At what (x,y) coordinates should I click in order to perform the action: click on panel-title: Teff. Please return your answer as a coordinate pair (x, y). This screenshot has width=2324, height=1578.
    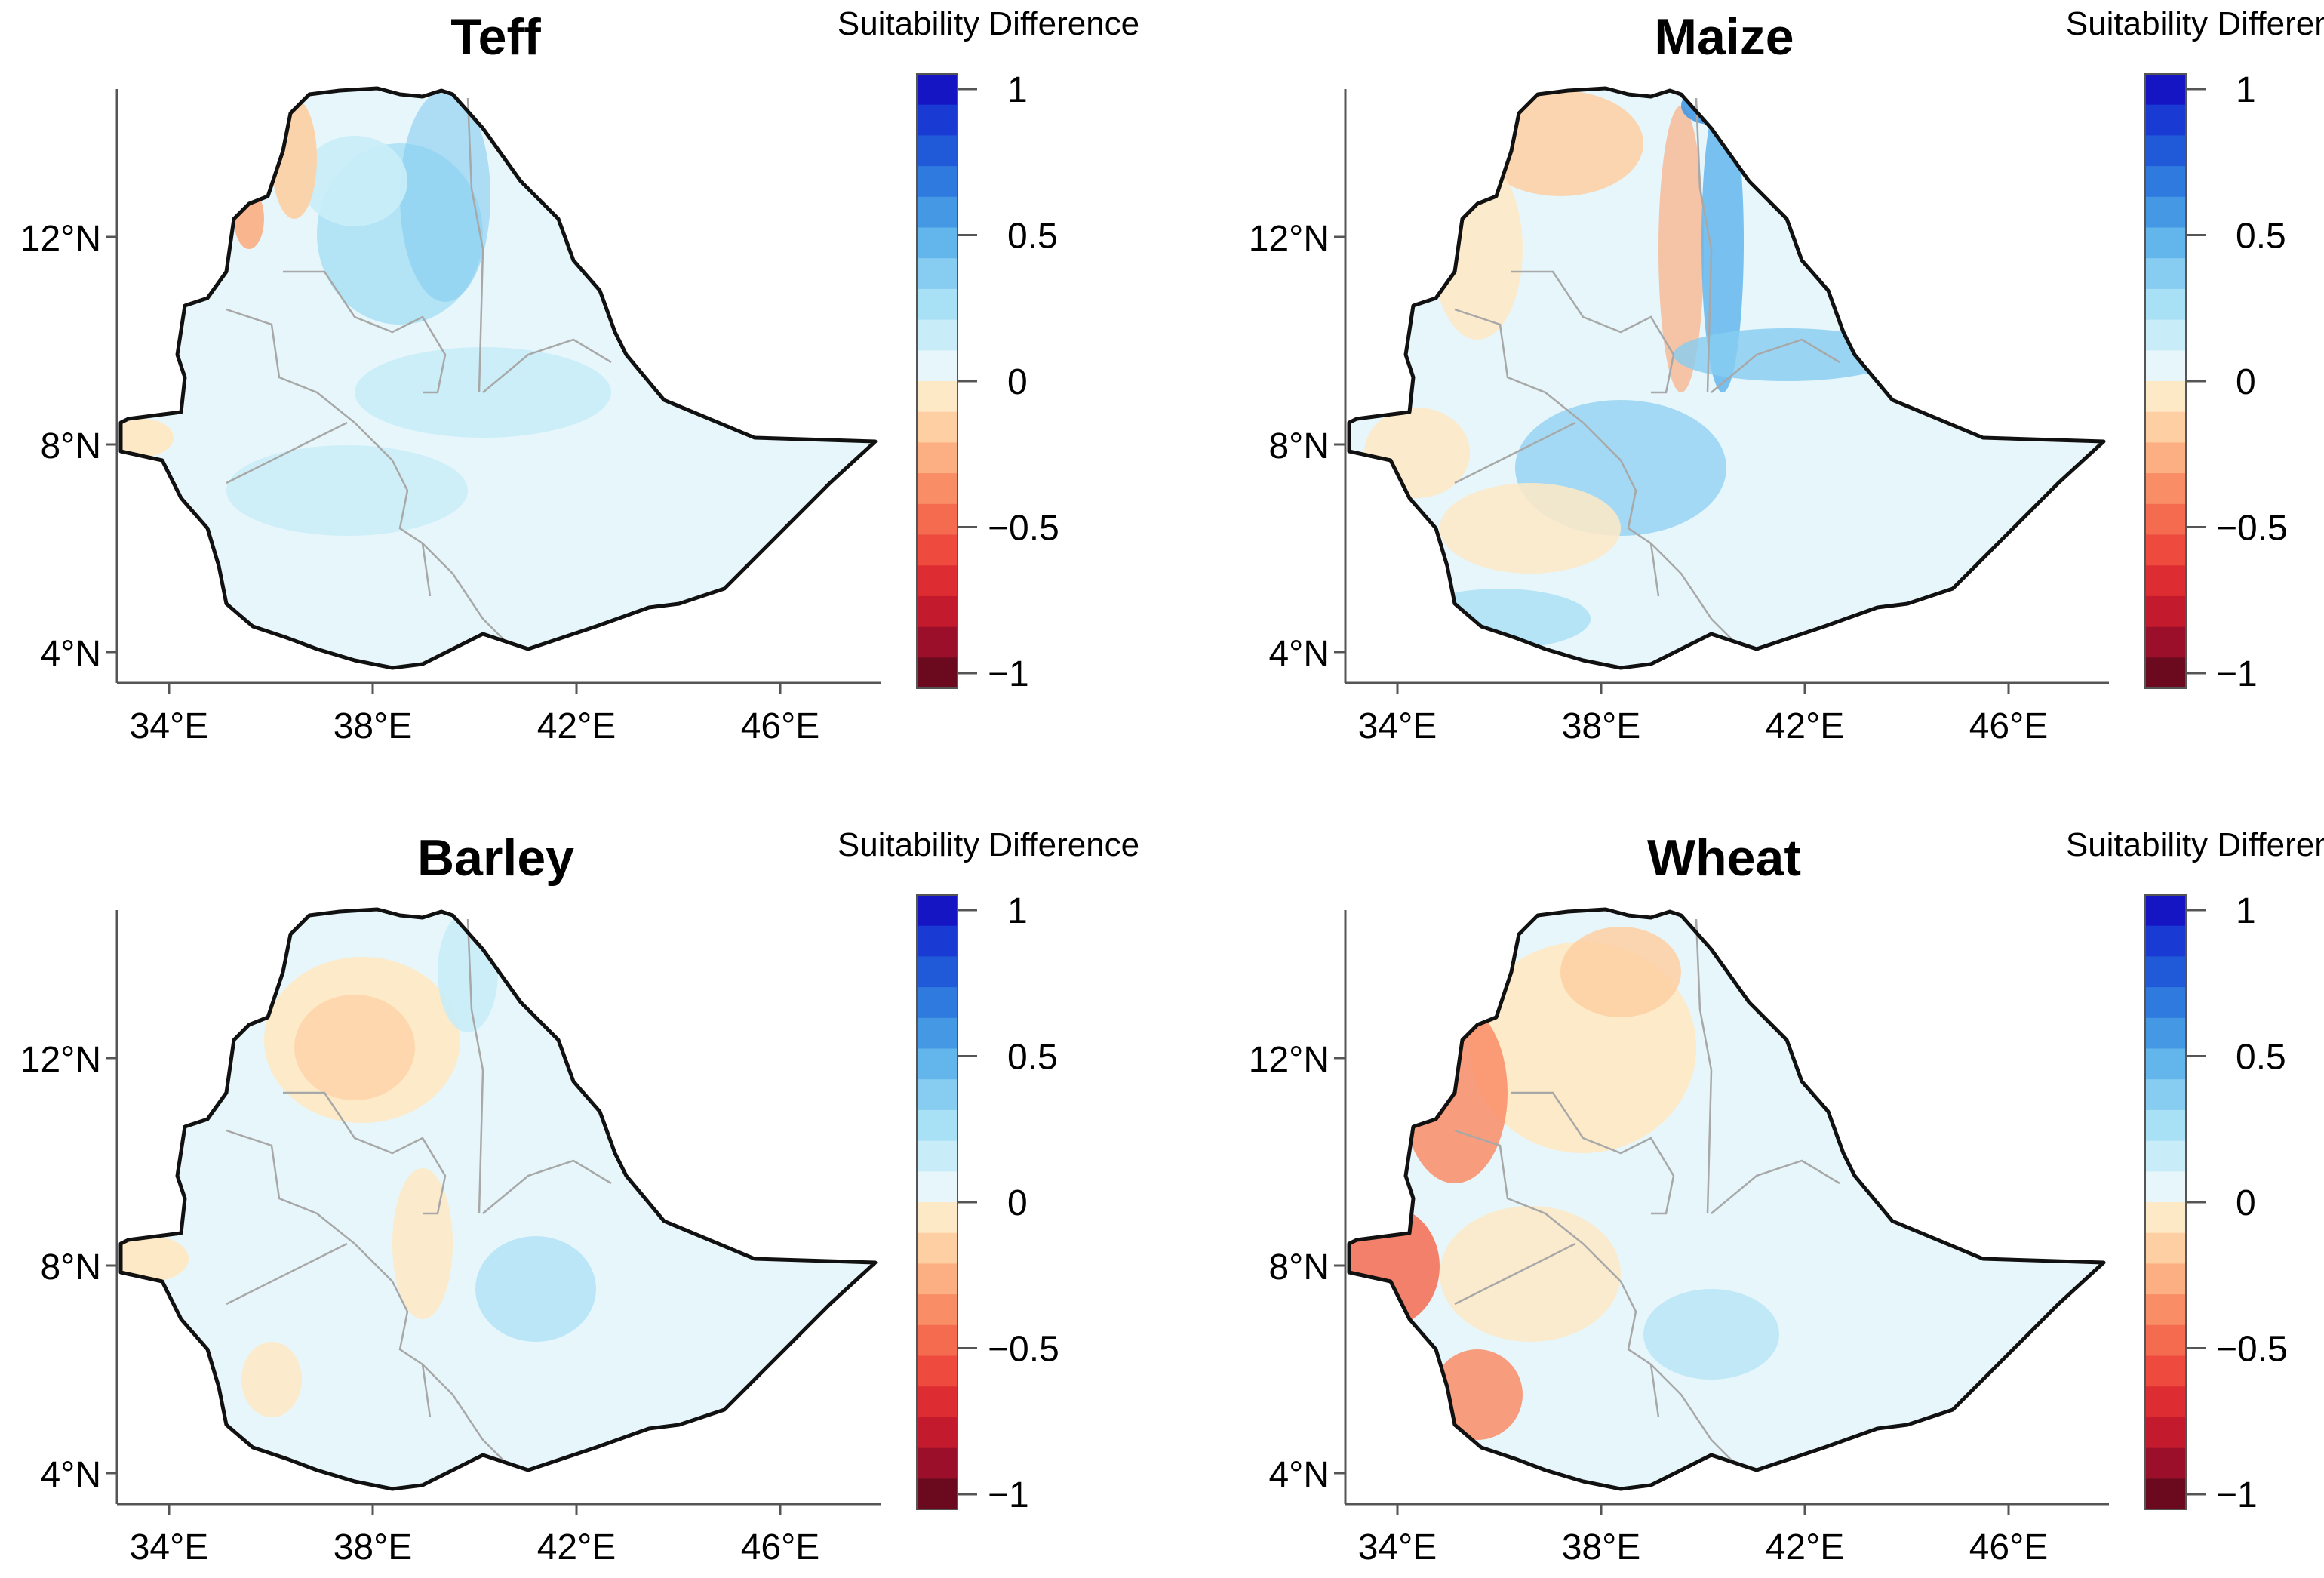
    Looking at the image, I should click on (495, 37).